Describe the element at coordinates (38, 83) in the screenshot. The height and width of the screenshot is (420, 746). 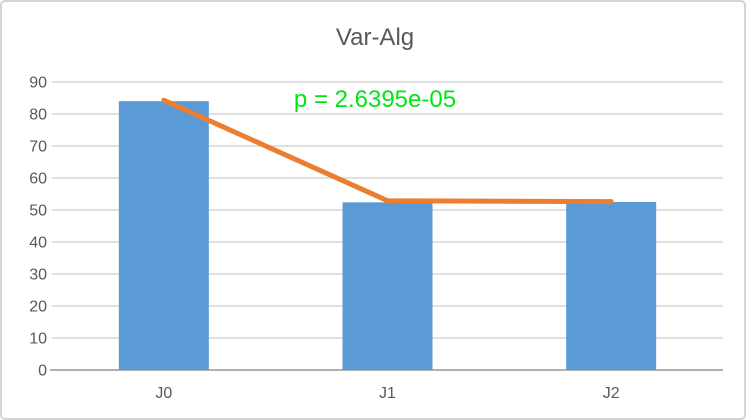
I see `y-tick-label-90: 90` at that location.